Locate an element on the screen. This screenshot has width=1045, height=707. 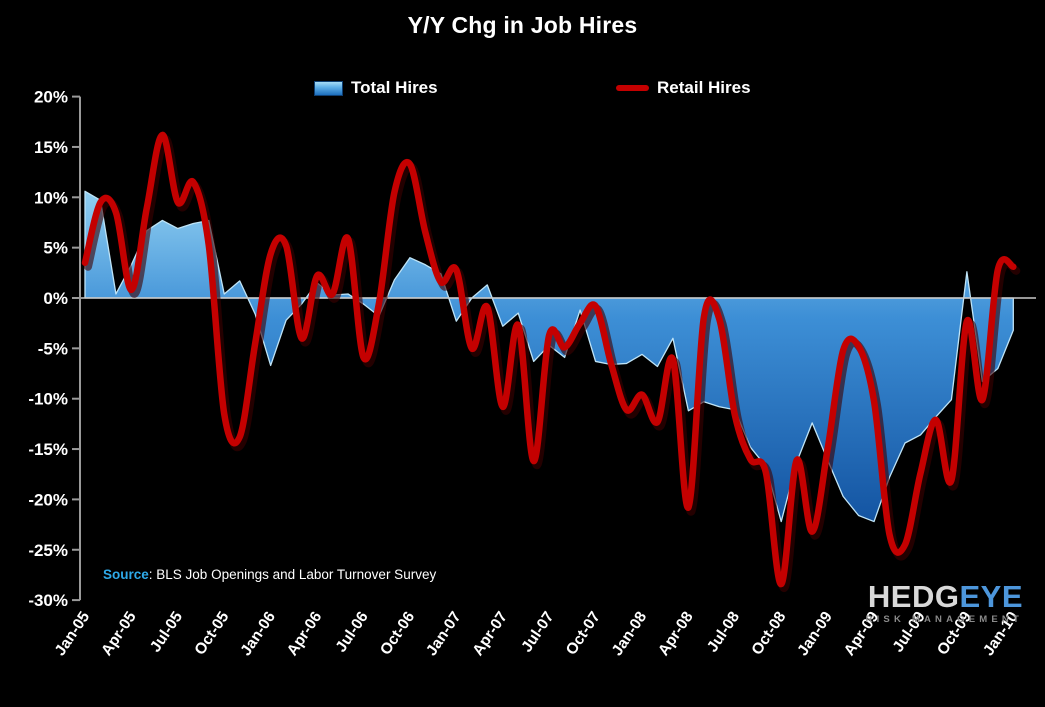
legend-retail-label: Retail Hires is located at coordinates (704, 87).